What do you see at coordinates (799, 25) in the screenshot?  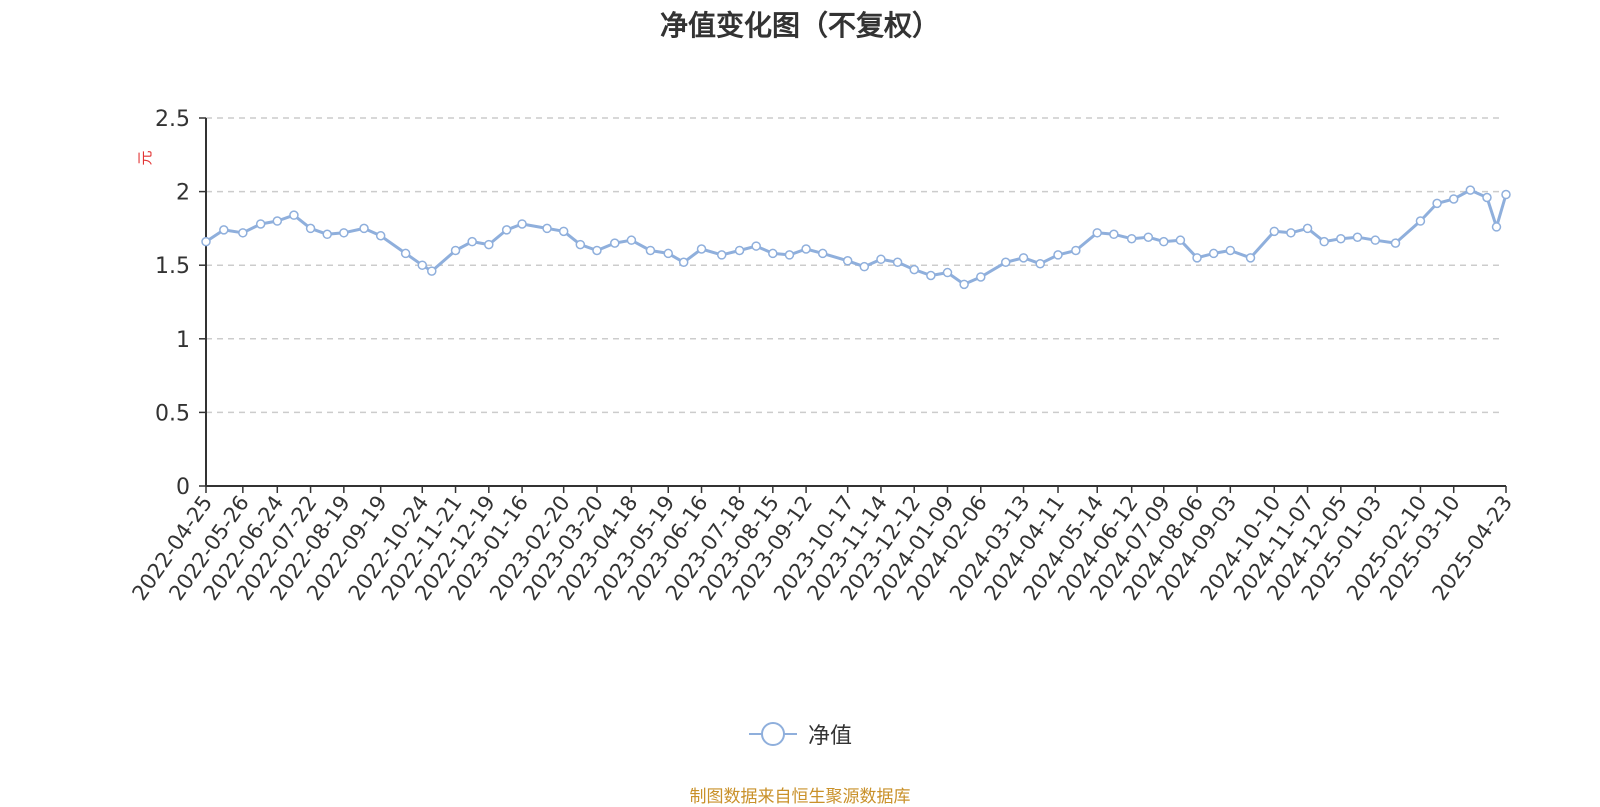 I see `chart-title: 净值变化图（不复权）` at bounding box center [799, 25].